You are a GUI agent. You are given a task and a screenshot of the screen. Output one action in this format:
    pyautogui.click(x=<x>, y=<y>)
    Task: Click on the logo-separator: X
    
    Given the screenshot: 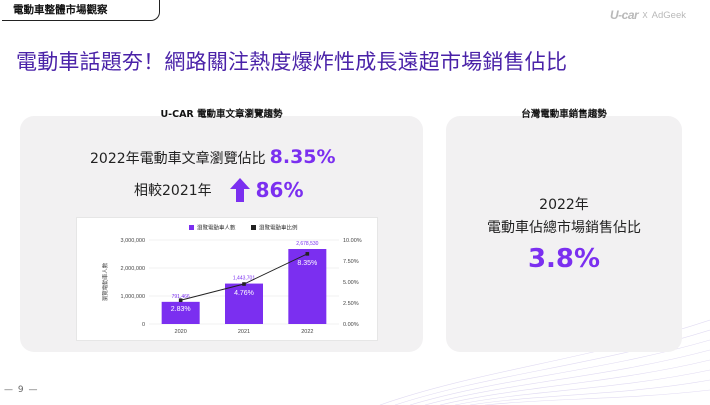 What is the action you would take?
    pyautogui.click(x=645, y=15)
    